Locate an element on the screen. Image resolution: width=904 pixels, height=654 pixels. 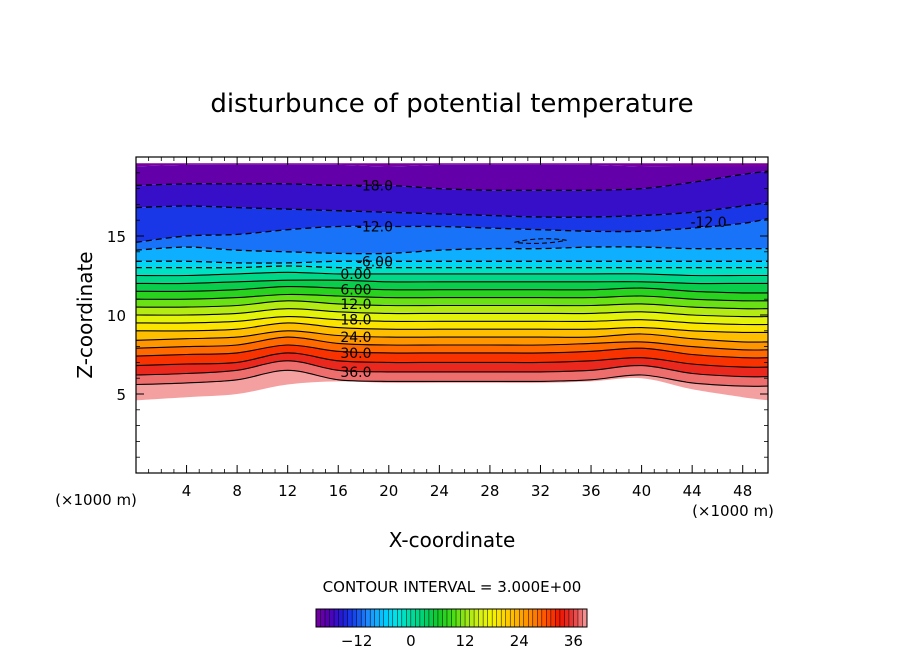
colorbar-tick-label: 36 is located at coordinates (573, 641).